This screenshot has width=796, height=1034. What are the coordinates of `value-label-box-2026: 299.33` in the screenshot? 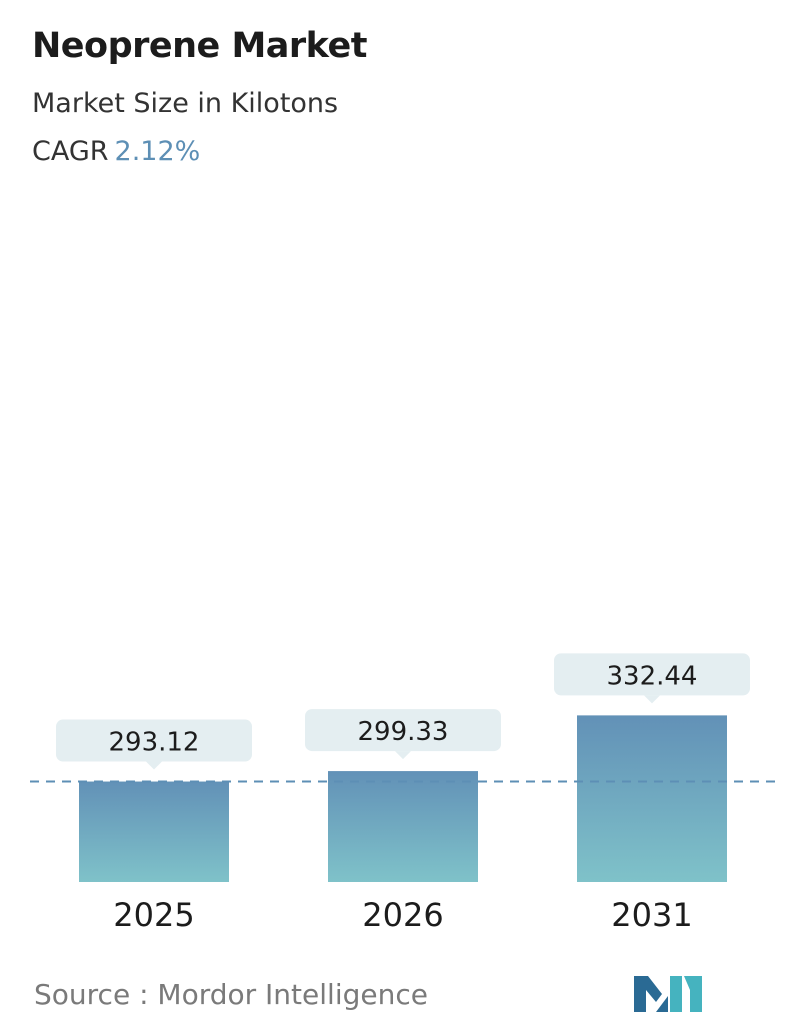 It's located at (403, 734).